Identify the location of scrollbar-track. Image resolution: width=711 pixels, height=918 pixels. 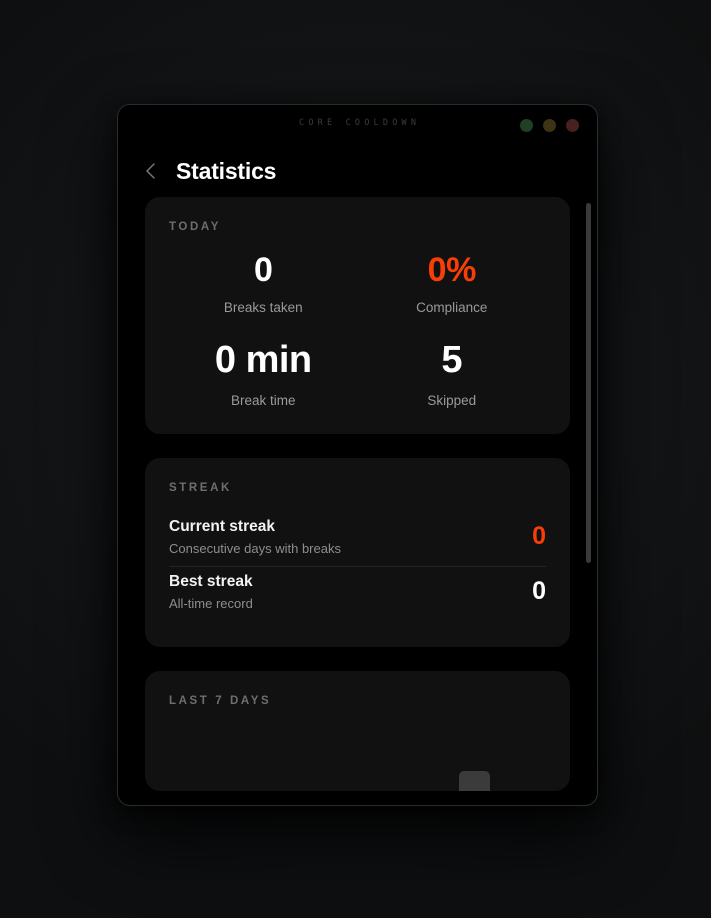
(588, 501).